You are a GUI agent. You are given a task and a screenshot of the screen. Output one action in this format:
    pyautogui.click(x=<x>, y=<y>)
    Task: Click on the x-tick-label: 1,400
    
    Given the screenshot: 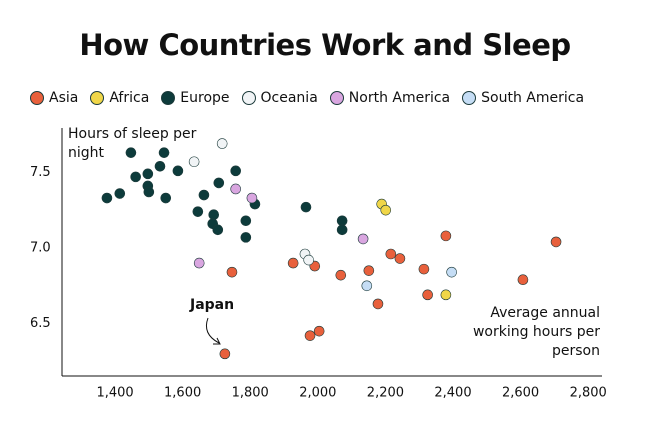 What is the action you would take?
    pyautogui.click(x=114, y=393)
    